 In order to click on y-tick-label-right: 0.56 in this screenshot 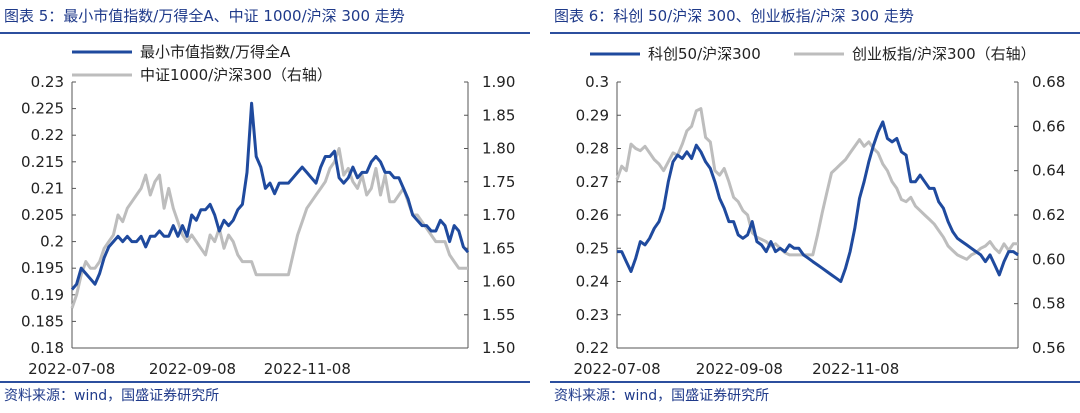, I will do `click(1048, 348)`.